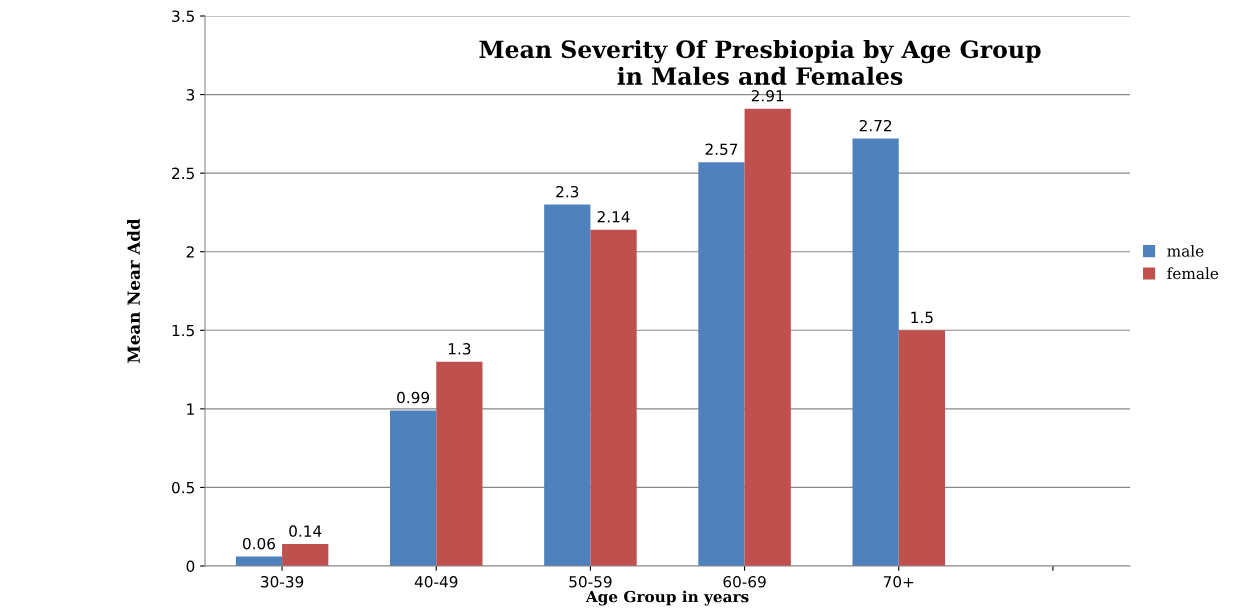 Image resolution: width=1256 pixels, height=611 pixels. I want to click on data-label: 2.91, so click(767, 96).